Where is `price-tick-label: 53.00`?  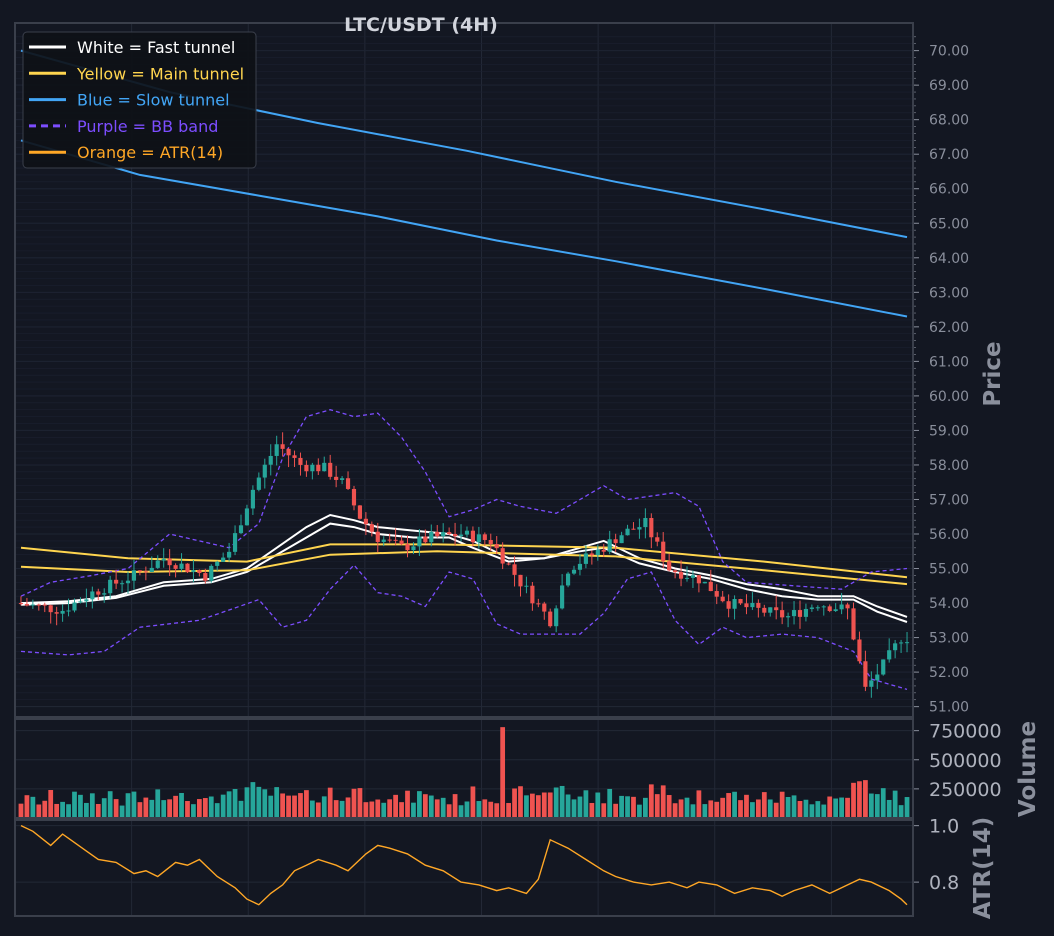 price-tick-label: 53.00 is located at coordinates (949, 639).